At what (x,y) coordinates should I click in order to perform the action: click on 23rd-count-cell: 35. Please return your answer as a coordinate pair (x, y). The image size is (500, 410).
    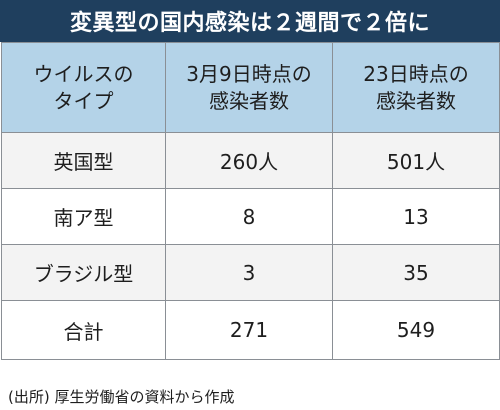
    Looking at the image, I should click on (416, 272).